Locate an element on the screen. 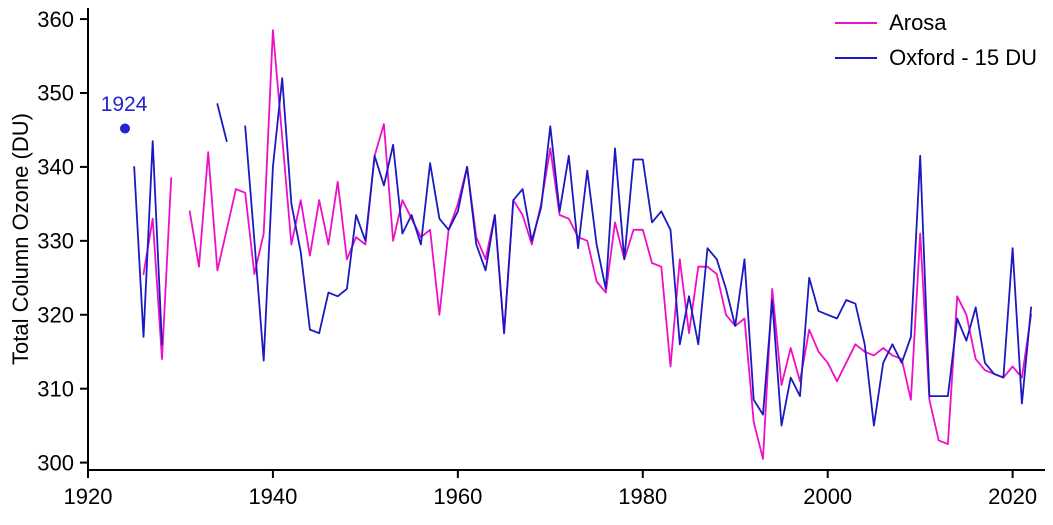  svg-text: 2020 is located at coordinates (1012, 496).